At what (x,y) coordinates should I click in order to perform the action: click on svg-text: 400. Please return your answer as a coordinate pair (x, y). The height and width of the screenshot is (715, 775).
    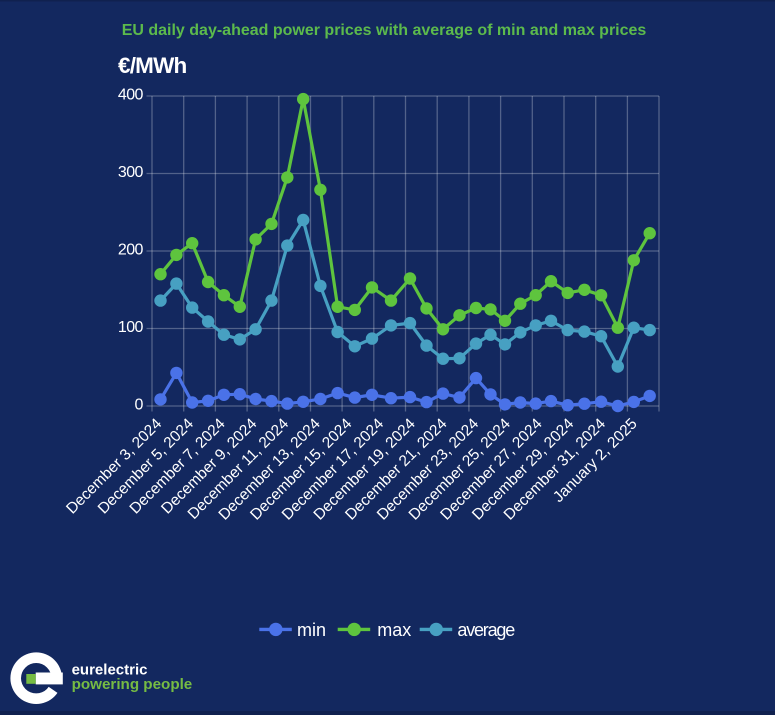
    Looking at the image, I should click on (131, 95).